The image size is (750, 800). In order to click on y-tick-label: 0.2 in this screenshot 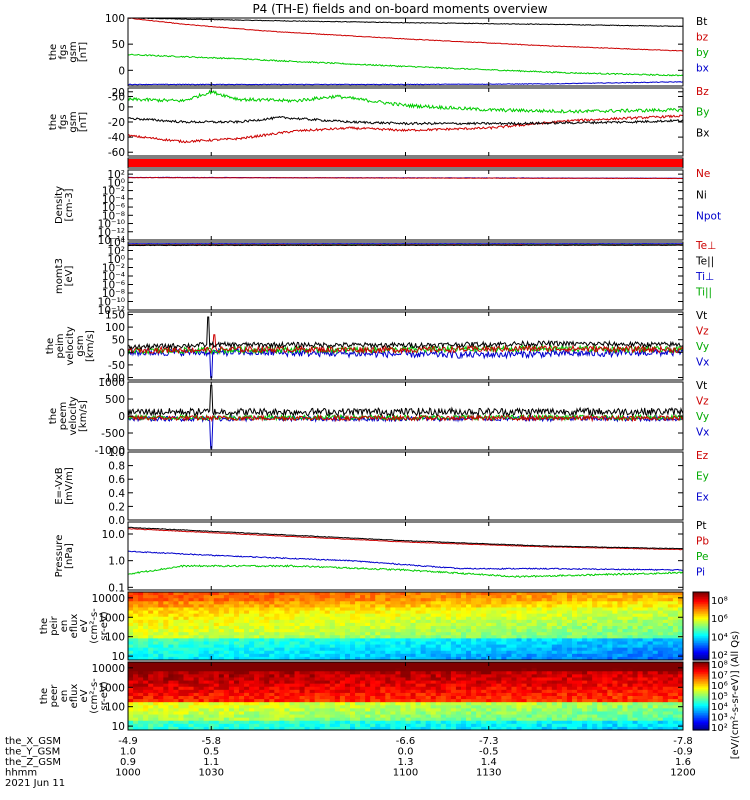, I will do `click(116, 507)`.